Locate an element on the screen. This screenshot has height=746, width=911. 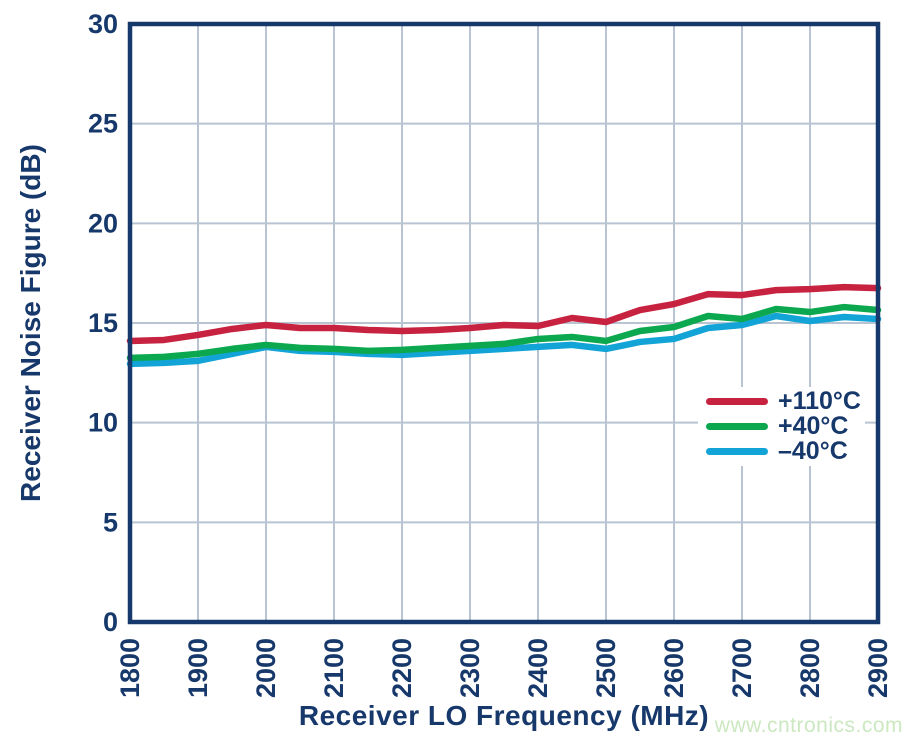
y-axis-tick-labels: 0 5 10 15 20 25 30 is located at coordinates (103, 323).